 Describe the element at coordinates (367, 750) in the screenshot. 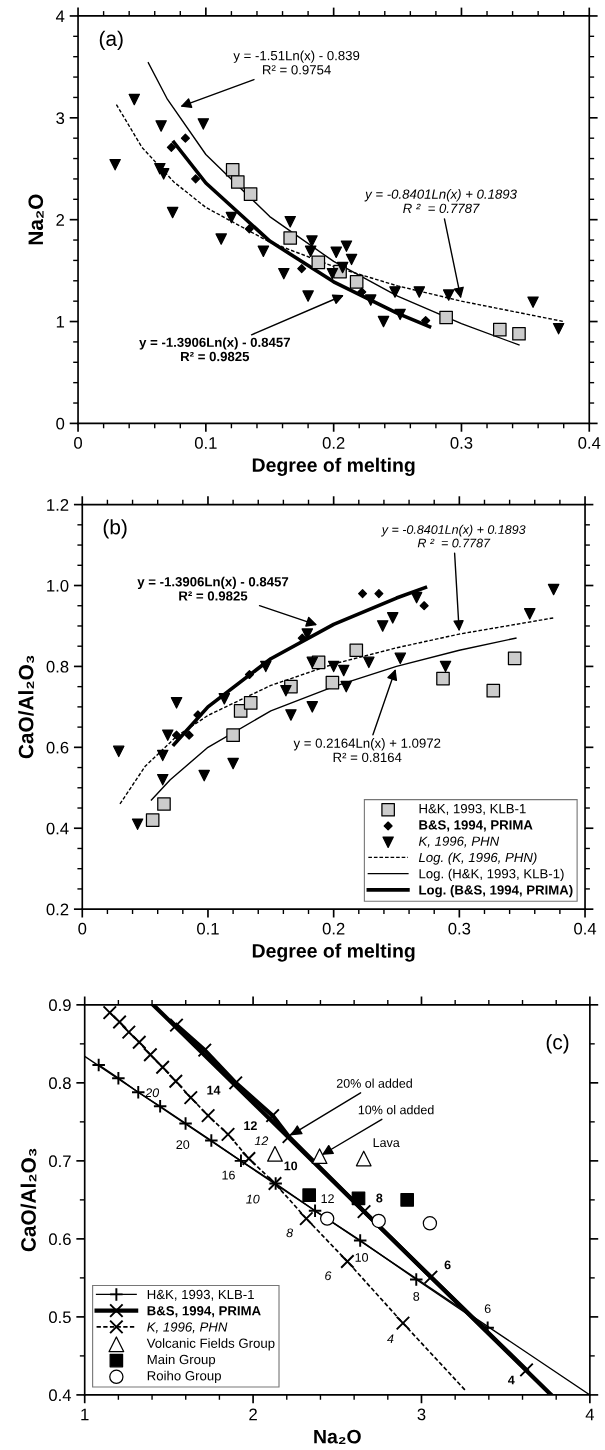

I see `annotation: y = 0.2164Ln(x) + 1.0972 R² = 0.8164` at that location.